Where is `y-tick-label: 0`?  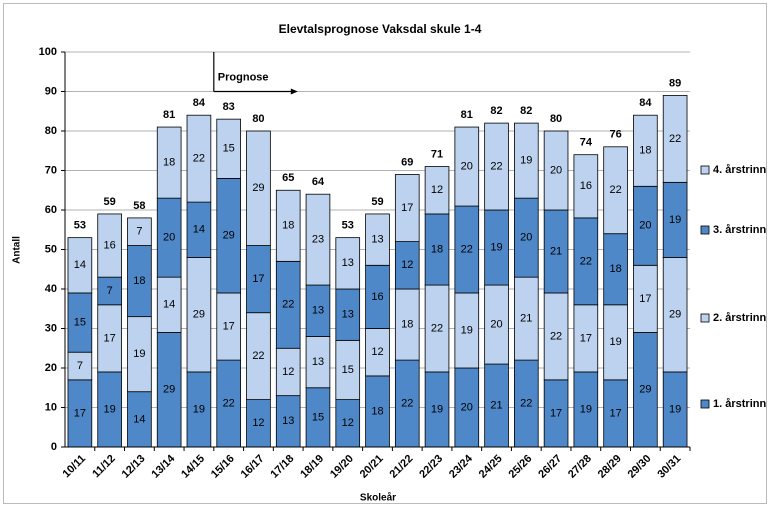 y-tick-label: 0 is located at coordinates (54, 447).